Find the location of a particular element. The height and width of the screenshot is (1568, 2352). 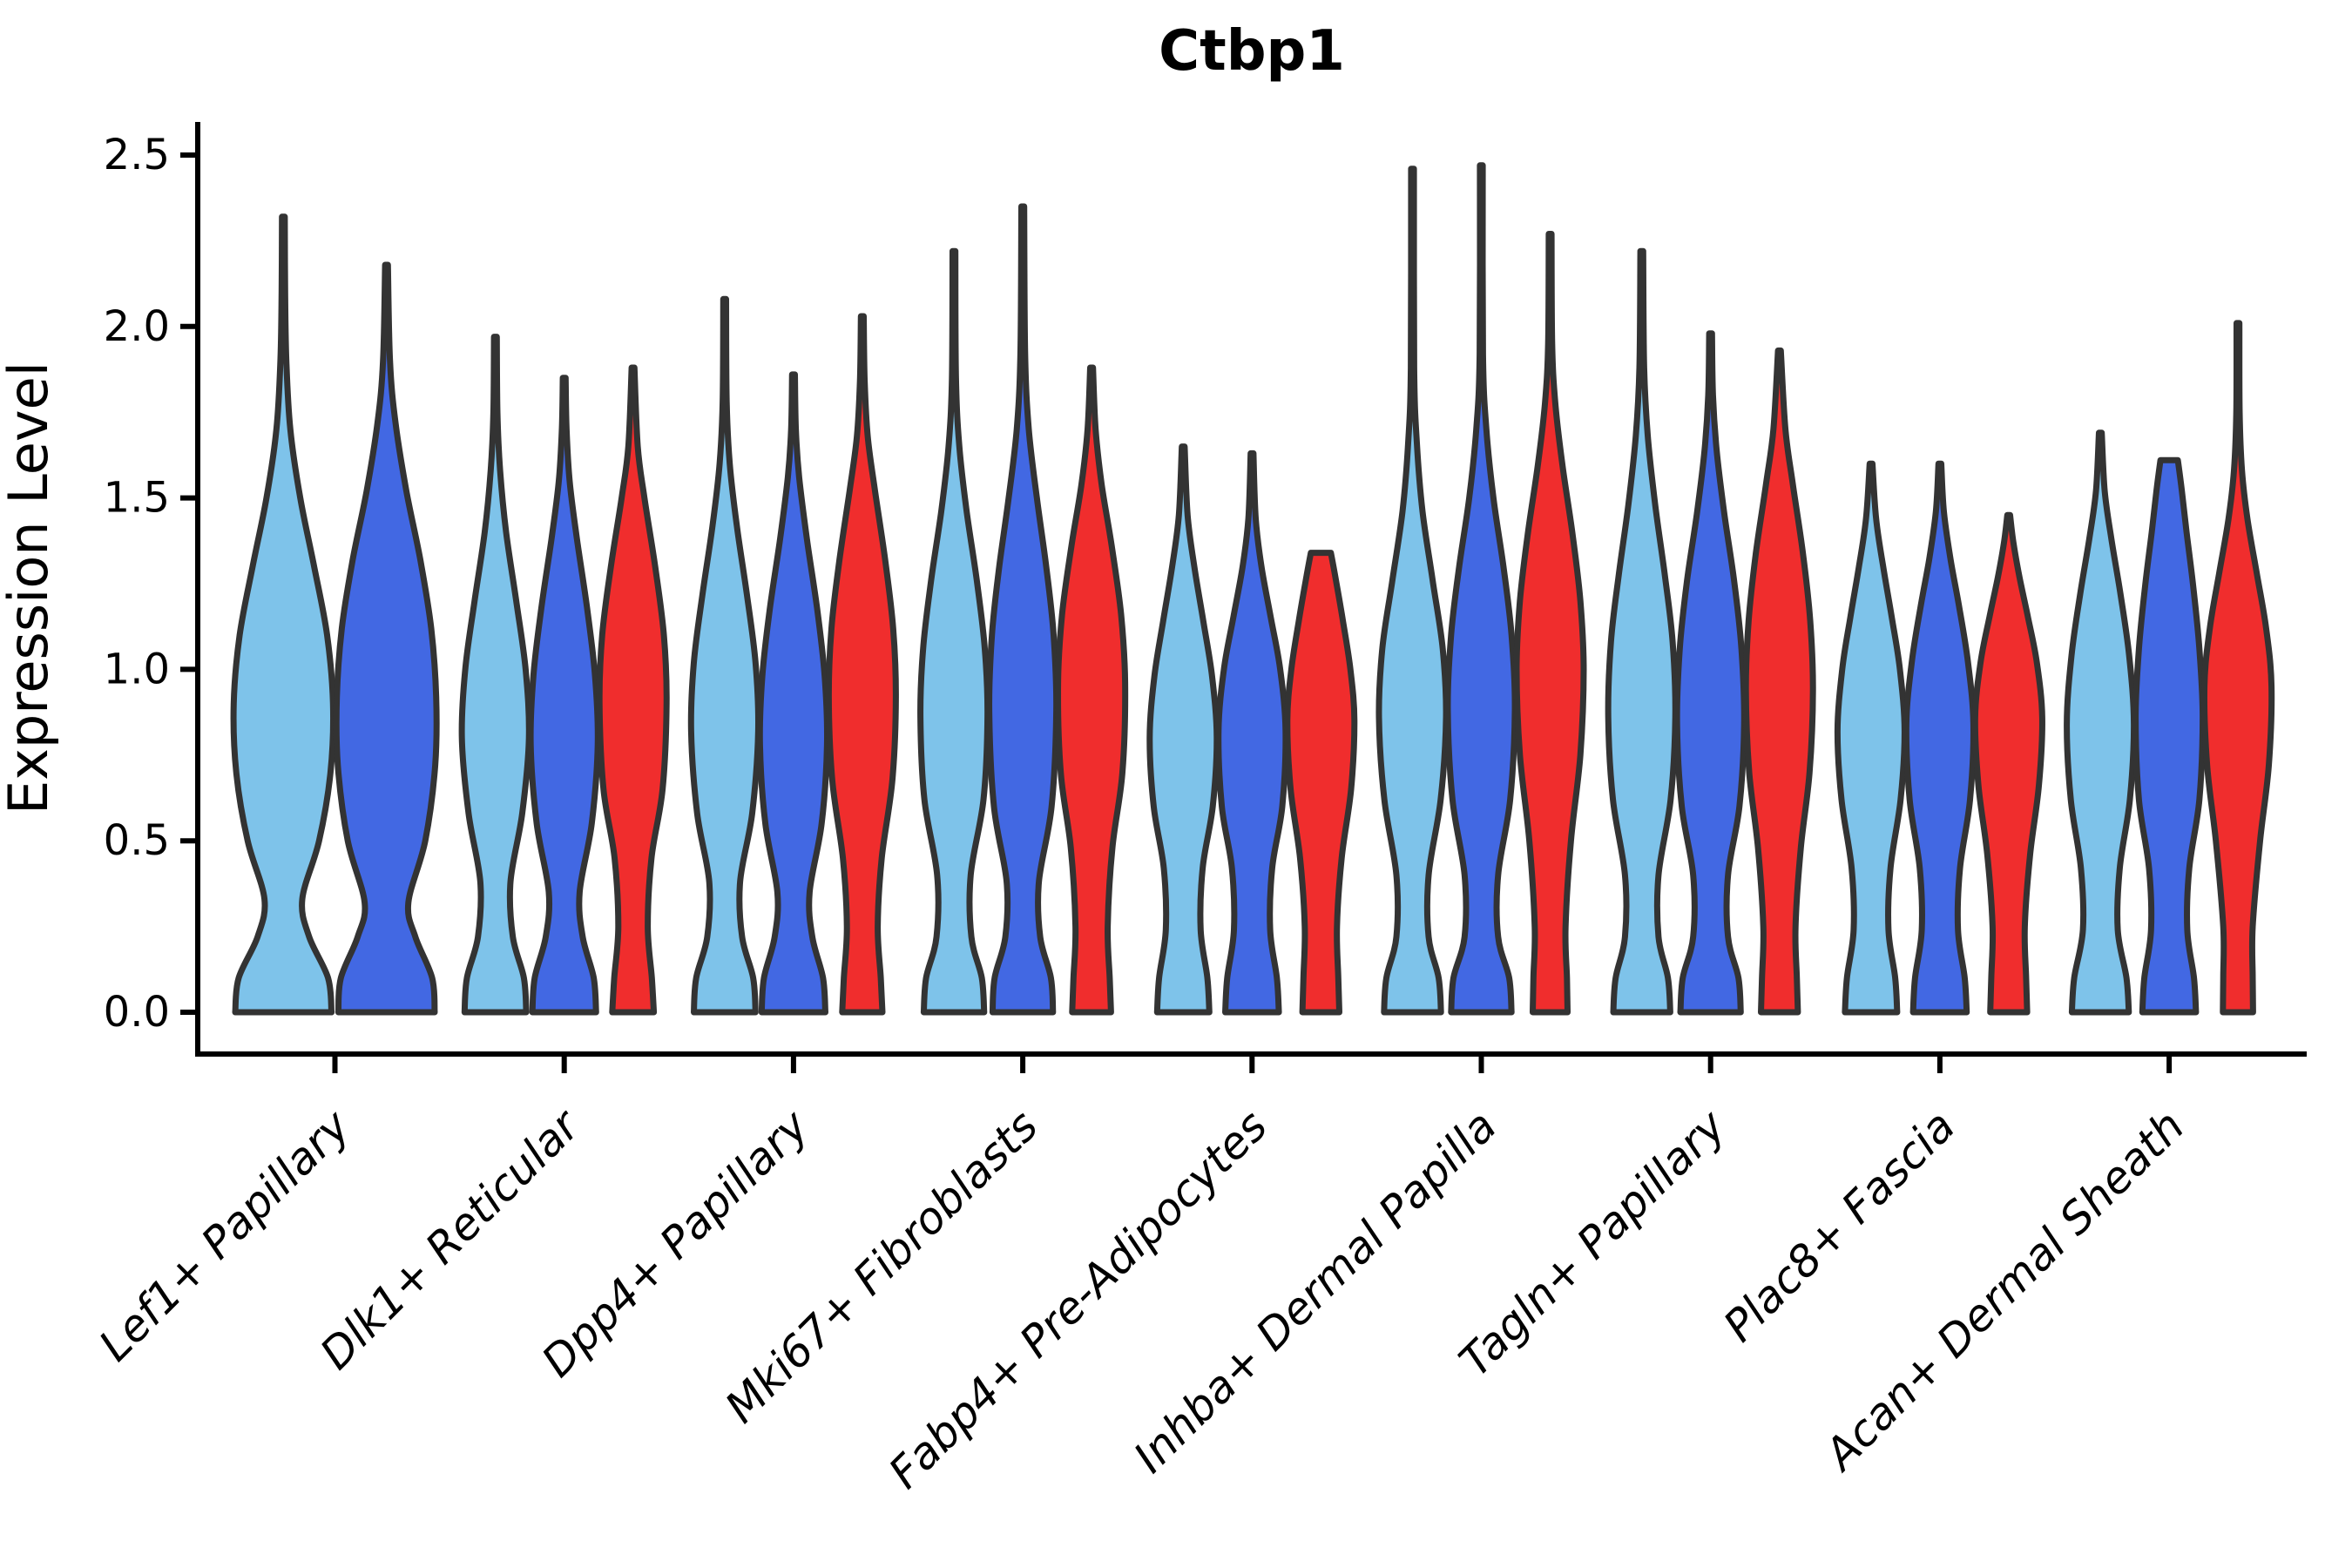

y-tick-label: 1.0 is located at coordinates (137, 669).